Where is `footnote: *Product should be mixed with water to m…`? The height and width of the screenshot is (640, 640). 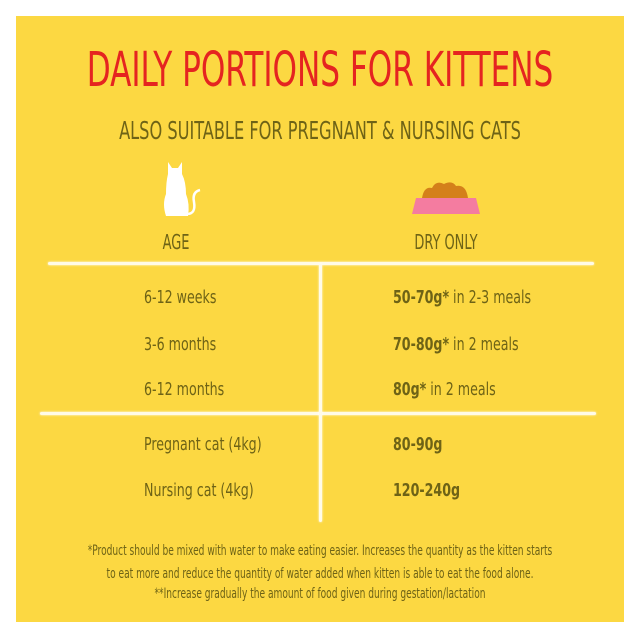 footnote: *Product should be mixed with water to m… is located at coordinates (320, 551).